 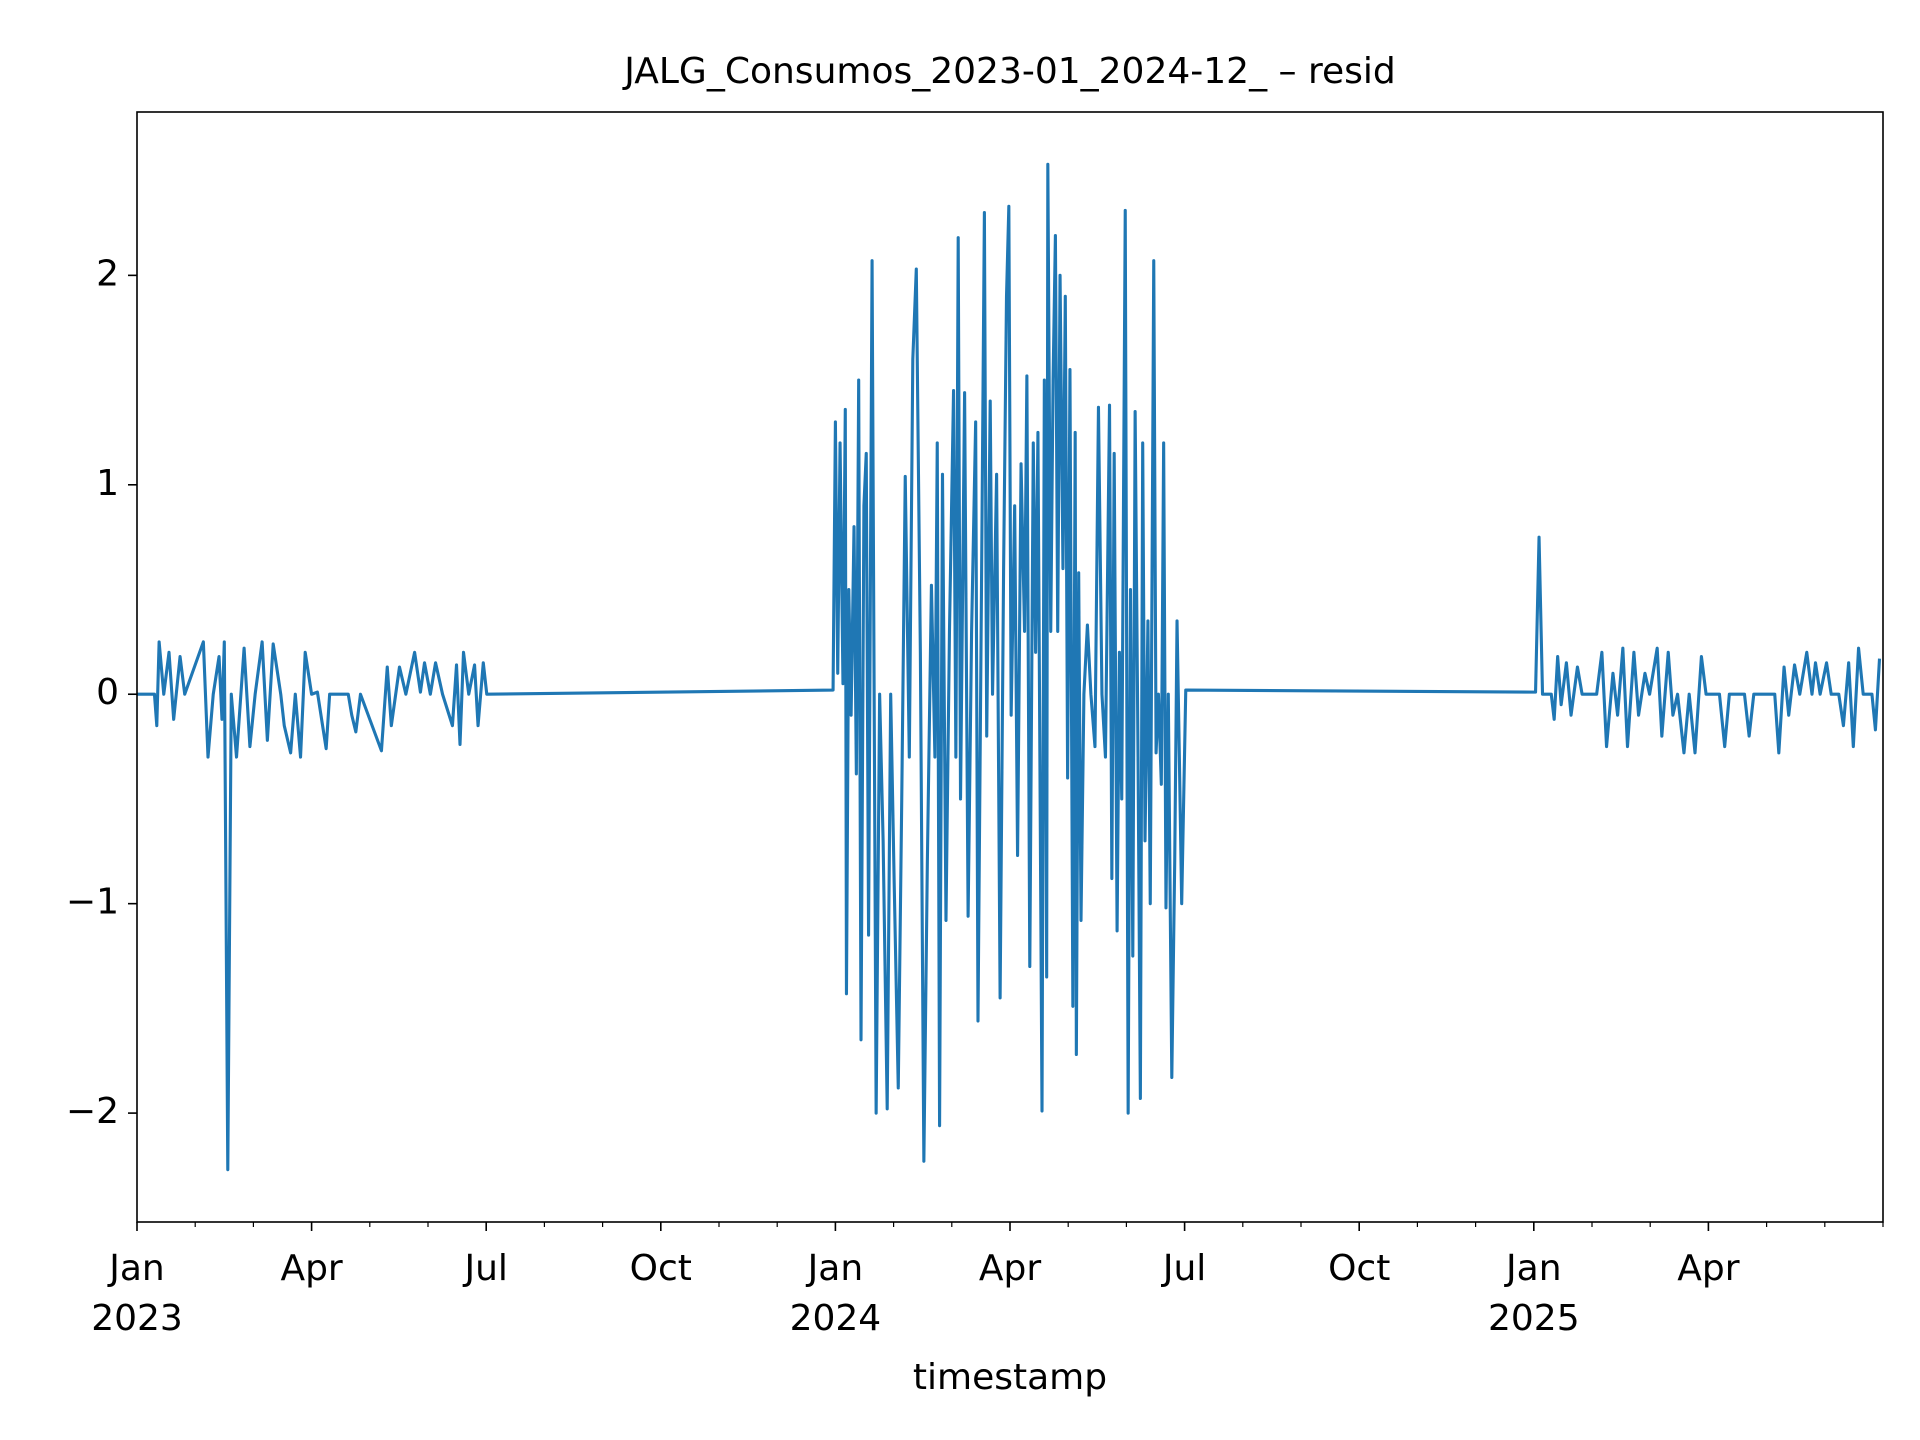 What do you see at coordinates (1534, 1293) in the screenshot?
I see `x-tick-label: Jan 2025` at bounding box center [1534, 1293].